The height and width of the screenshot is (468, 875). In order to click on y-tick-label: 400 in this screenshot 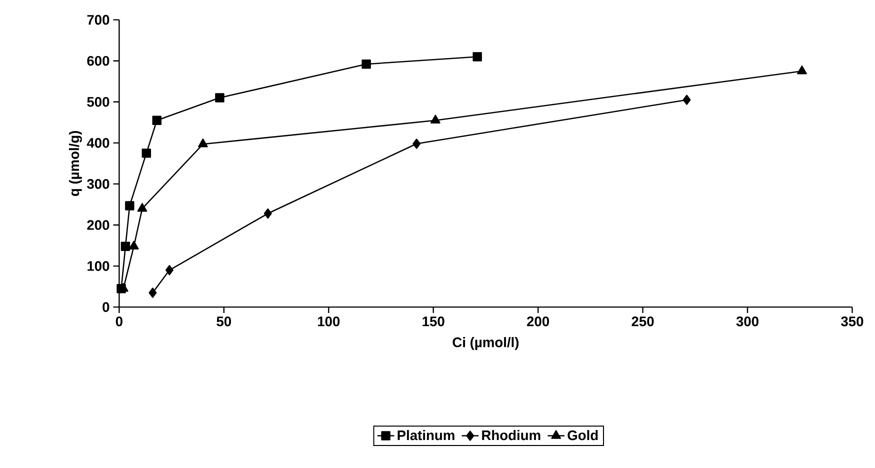, I will do `click(98, 143)`.